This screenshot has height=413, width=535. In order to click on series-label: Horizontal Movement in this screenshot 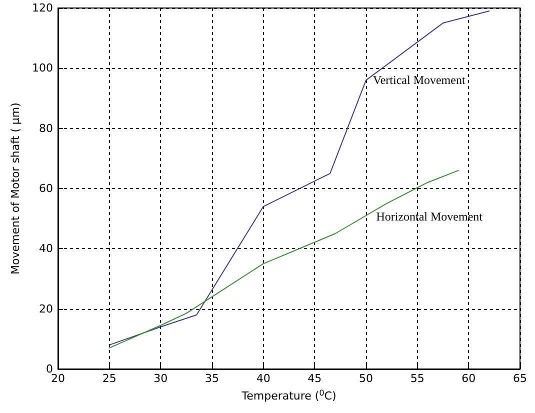, I will do `click(430, 217)`.